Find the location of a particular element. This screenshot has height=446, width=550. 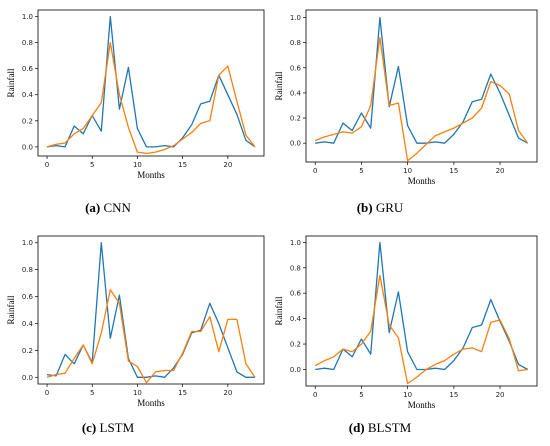

panel-label: (c) is located at coordinates (89, 427).